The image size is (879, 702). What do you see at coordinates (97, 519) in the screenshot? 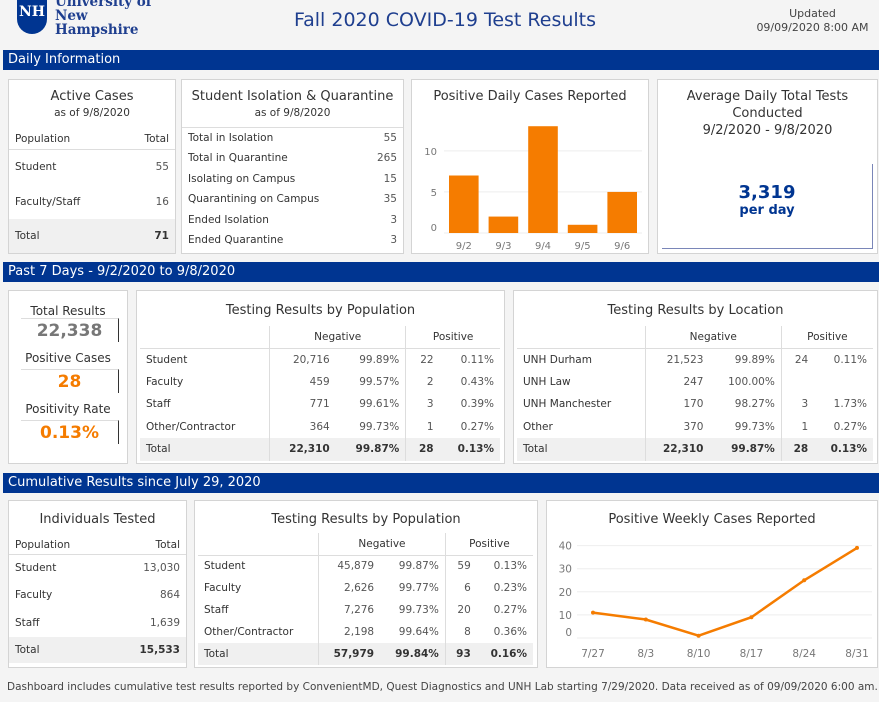
I see `individuals-title: Individuals Tested` at bounding box center [97, 519].